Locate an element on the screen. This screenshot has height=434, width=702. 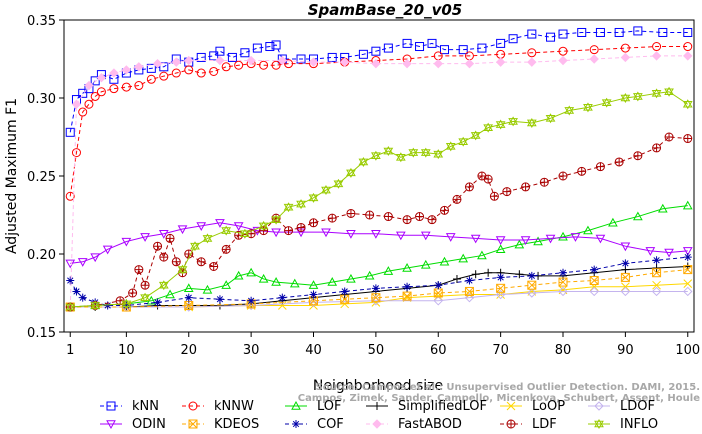
legend-item-fastabod: FastABOD is located at coordinates (414, 424).